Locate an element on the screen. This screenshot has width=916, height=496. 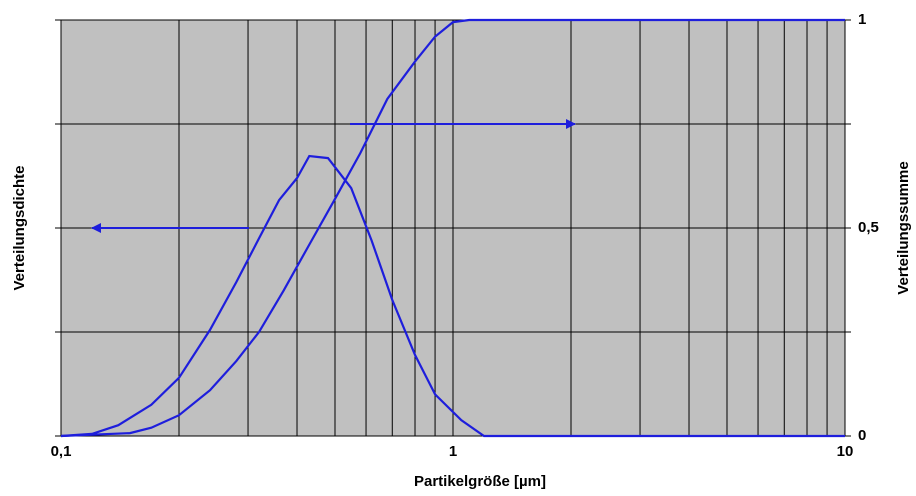
y2-tick-label: 0 is located at coordinates (862, 435).